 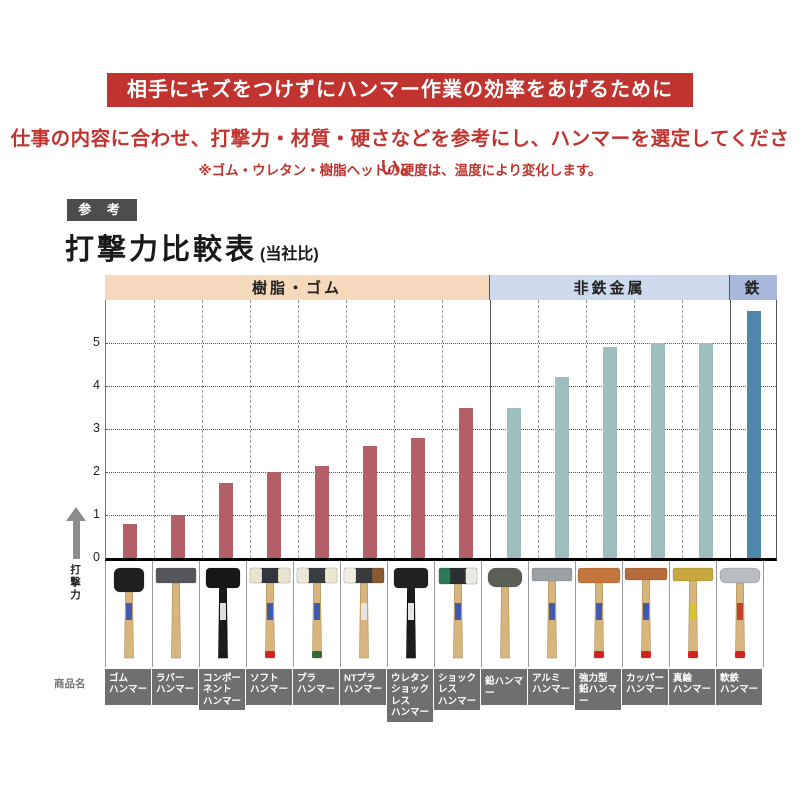 I want to click on banner-title: 相手にキズをつけずにハンマー作業の効率をあげるために, so click(x=400, y=90).